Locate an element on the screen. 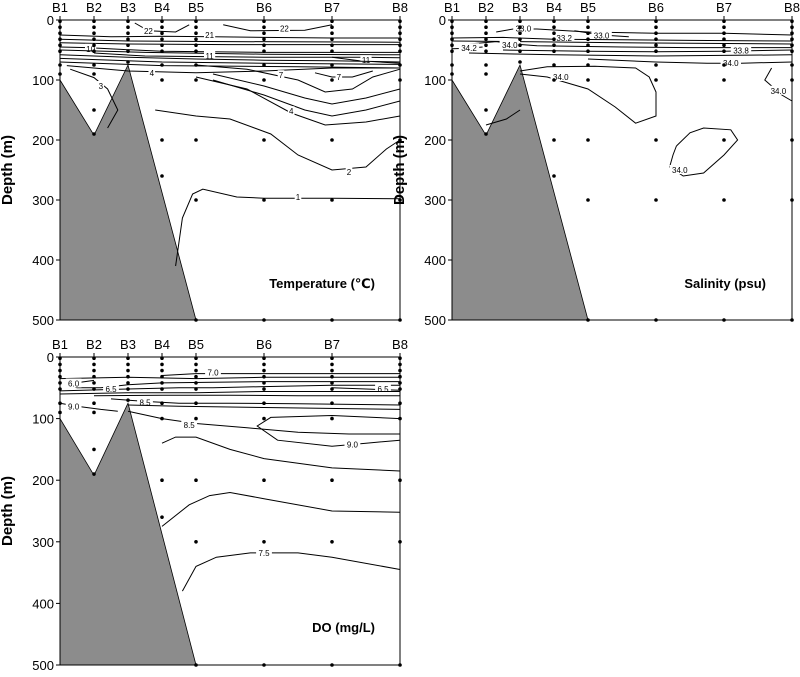 Image resolution: width=800 pixels, height=677 pixels. contour-label: 7 is located at coordinates (339, 77).